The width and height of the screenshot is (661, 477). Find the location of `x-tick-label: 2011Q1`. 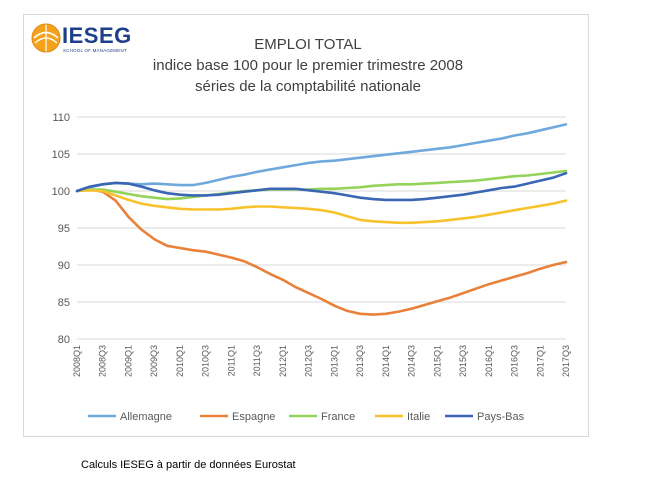

x-tick-label: 2011Q1 is located at coordinates (231, 360).